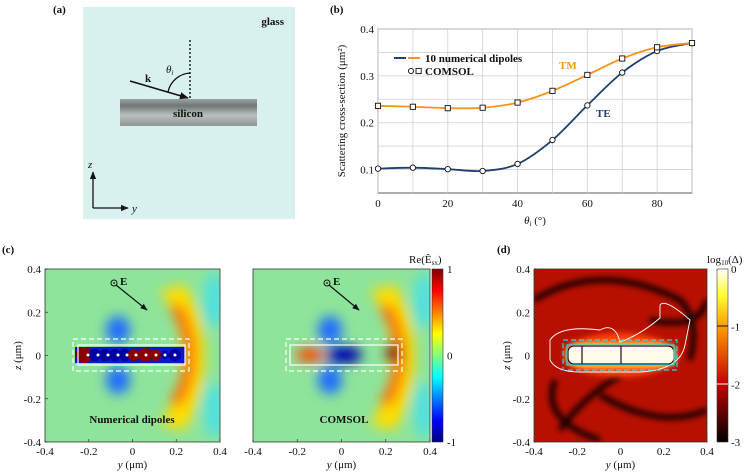  Describe the element at coordinates (518, 204) in the screenshot. I see `x-tick-label: 40` at that location.